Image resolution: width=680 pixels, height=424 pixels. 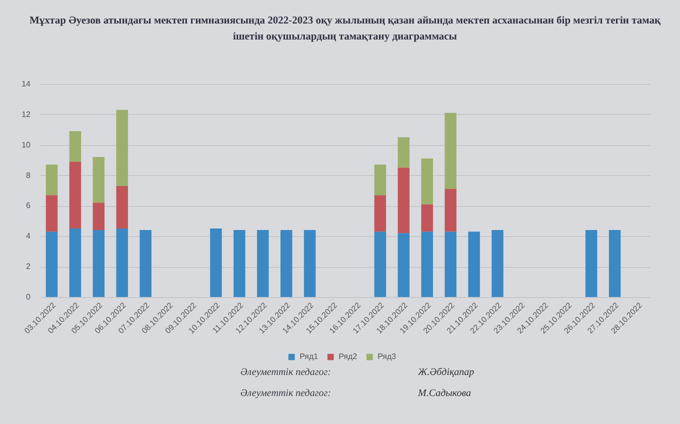 What do you see at coordinates (345, 29) in the screenshot?
I see `chart-title: Мұхтар Әуезов атындағы мектеп гимназиясында 2022-2023 оқу жылының қазан айында мектеп асханасынан бір мезгіл тегін тамақ ішетін оқушылардың тамақтану диаграммасы` at bounding box center [345, 29].